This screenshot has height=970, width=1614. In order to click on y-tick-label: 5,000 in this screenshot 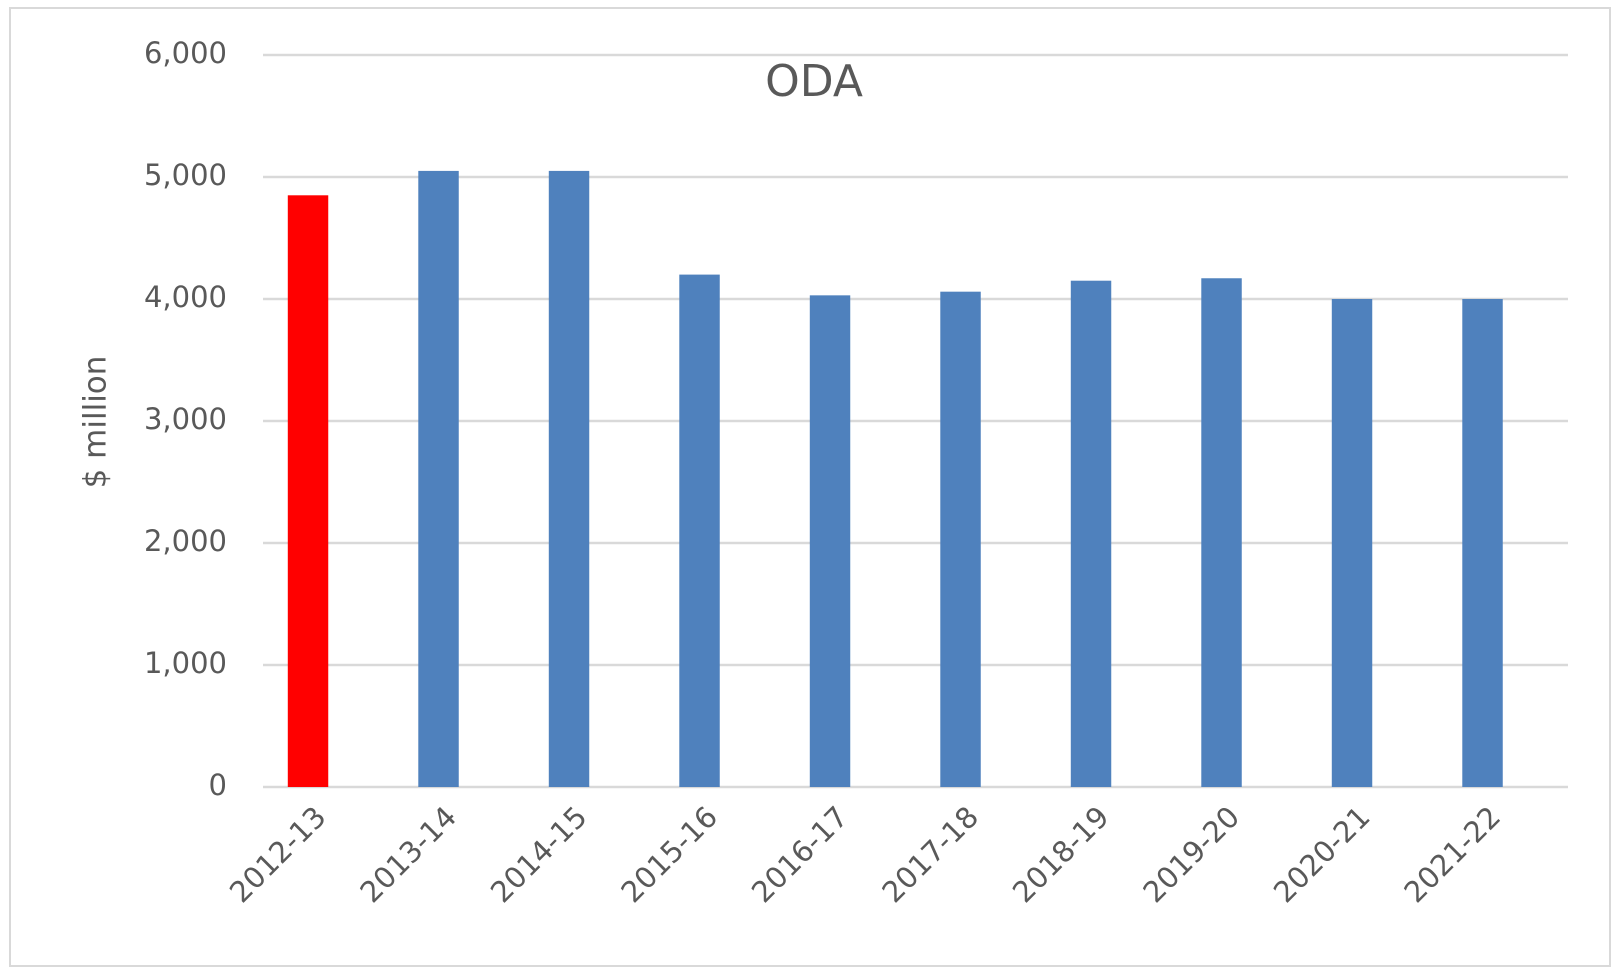, I will do `click(185, 175)`.